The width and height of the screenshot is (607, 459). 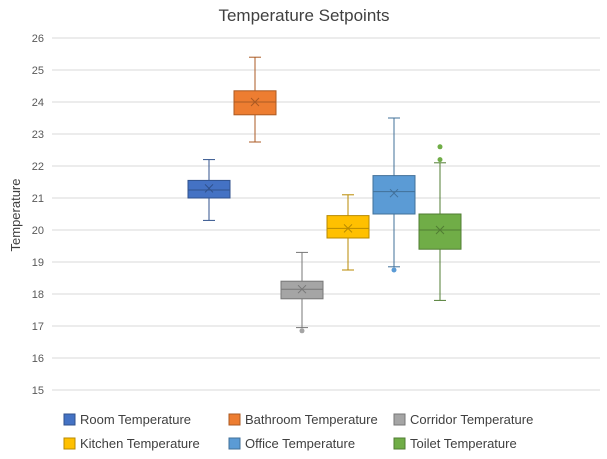 What do you see at coordinates (311, 419) in the screenshot?
I see `legend-label: Bathroom Temperature` at bounding box center [311, 419].